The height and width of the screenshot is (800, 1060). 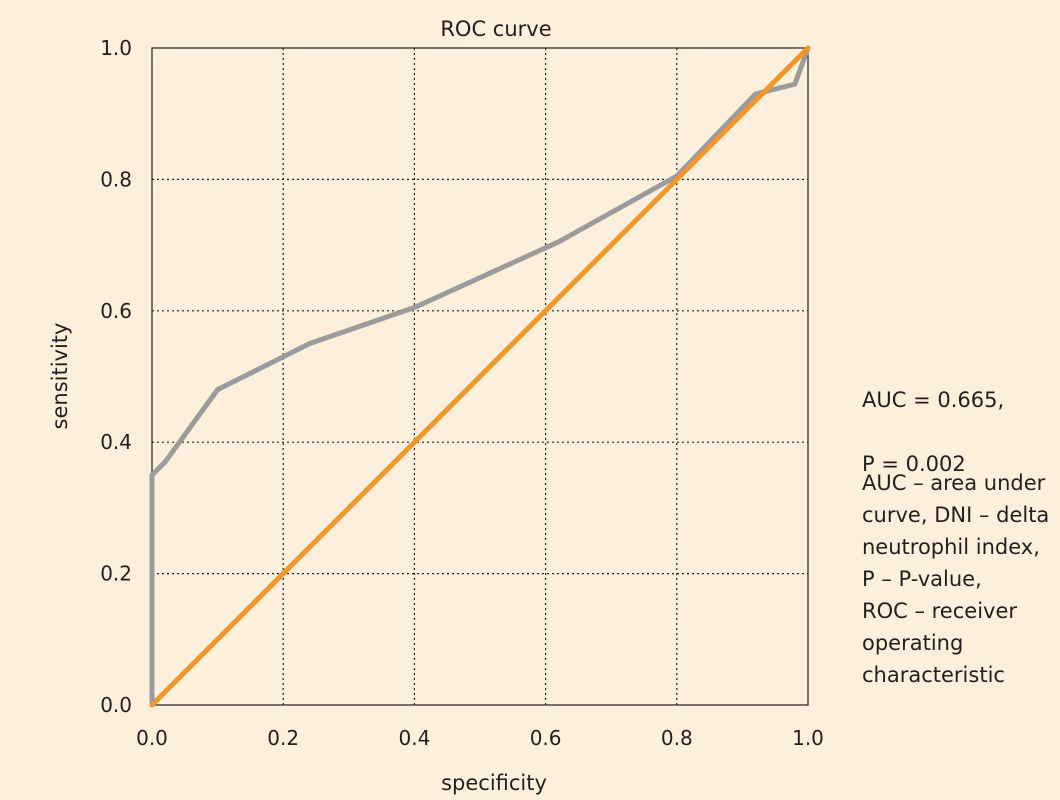 What do you see at coordinates (546, 738) in the screenshot?
I see `x-tick-label: 0.6` at bounding box center [546, 738].